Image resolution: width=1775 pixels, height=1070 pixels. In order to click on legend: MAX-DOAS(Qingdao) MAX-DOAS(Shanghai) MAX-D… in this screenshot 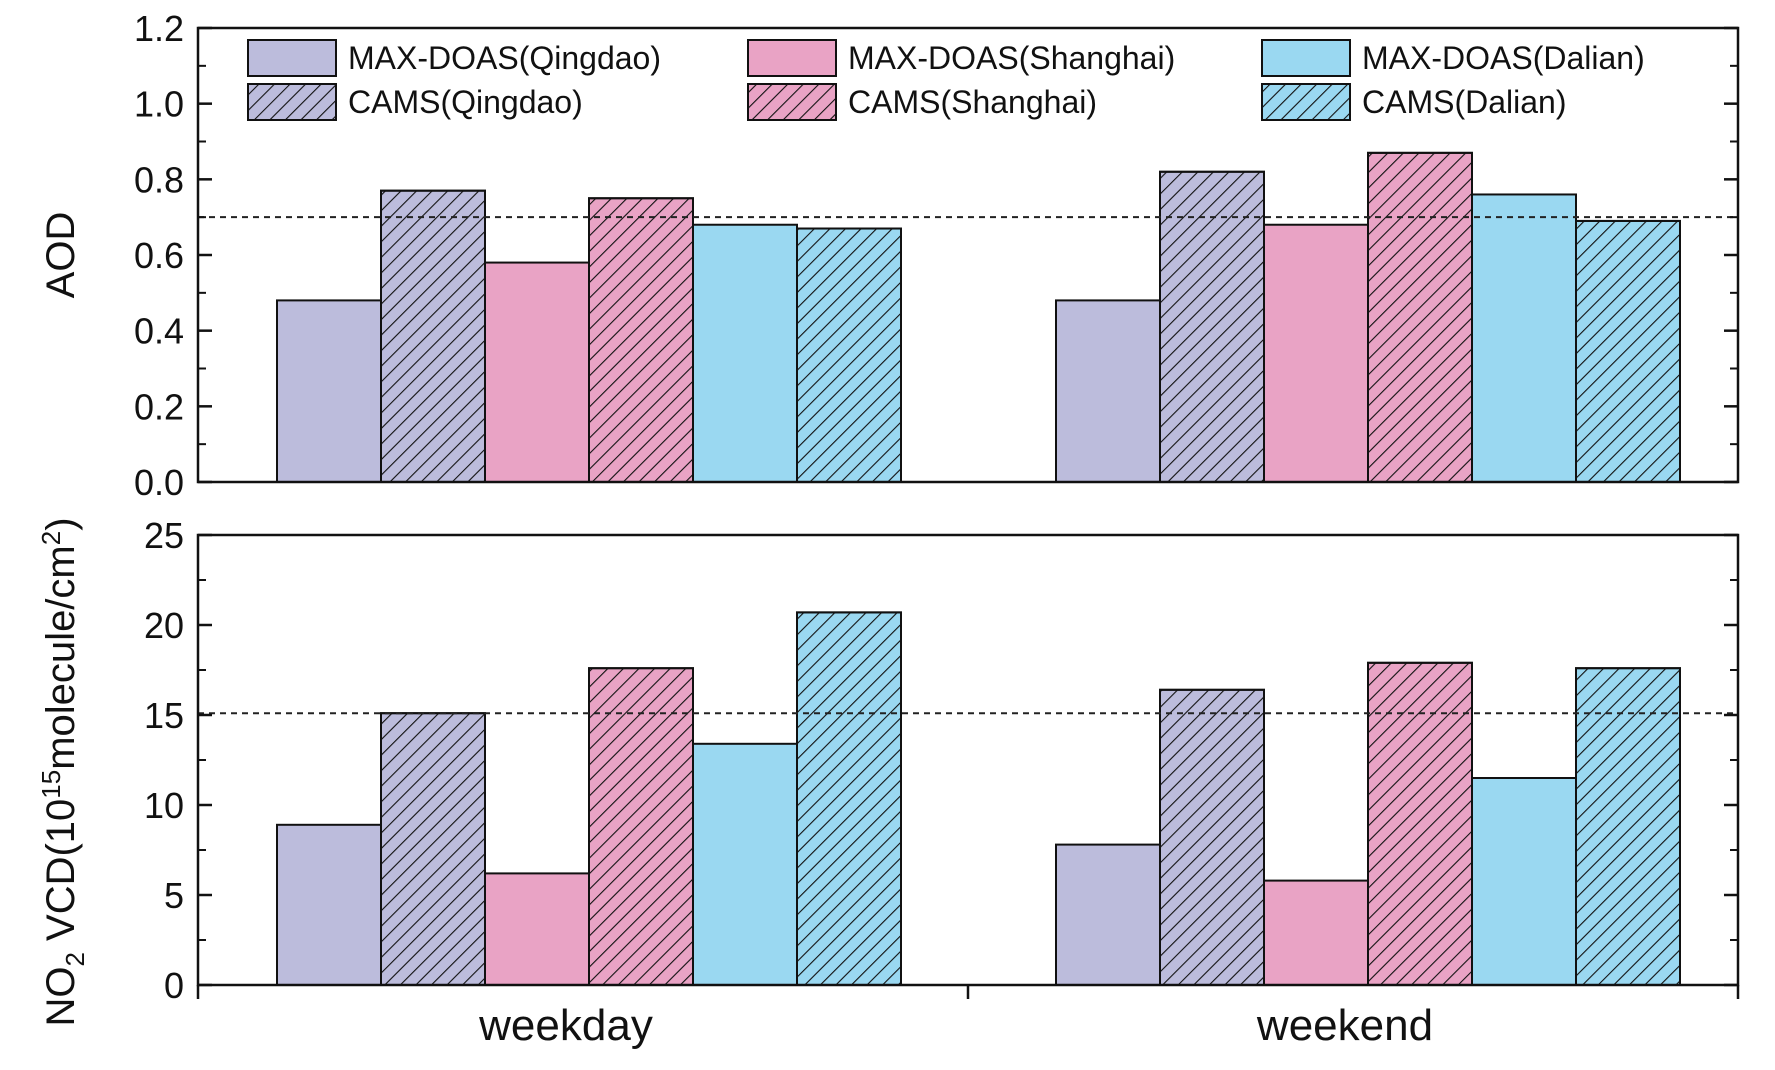, I will do `click(946, 80)`.